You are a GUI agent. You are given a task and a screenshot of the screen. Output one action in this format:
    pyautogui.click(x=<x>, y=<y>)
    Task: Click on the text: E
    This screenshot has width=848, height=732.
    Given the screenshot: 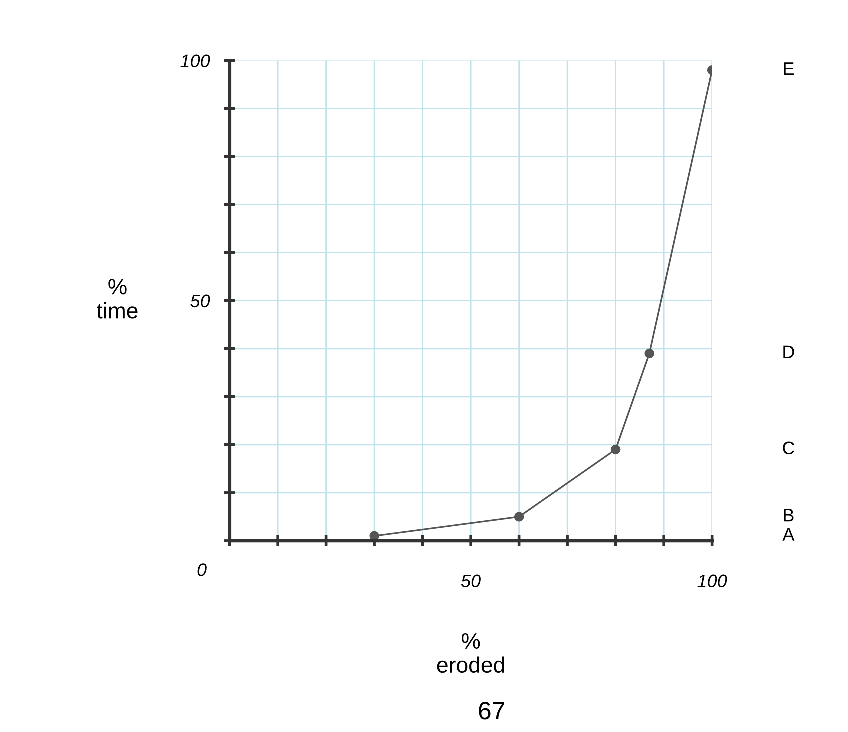 What is the action you would take?
    pyautogui.click(x=789, y=69)
    